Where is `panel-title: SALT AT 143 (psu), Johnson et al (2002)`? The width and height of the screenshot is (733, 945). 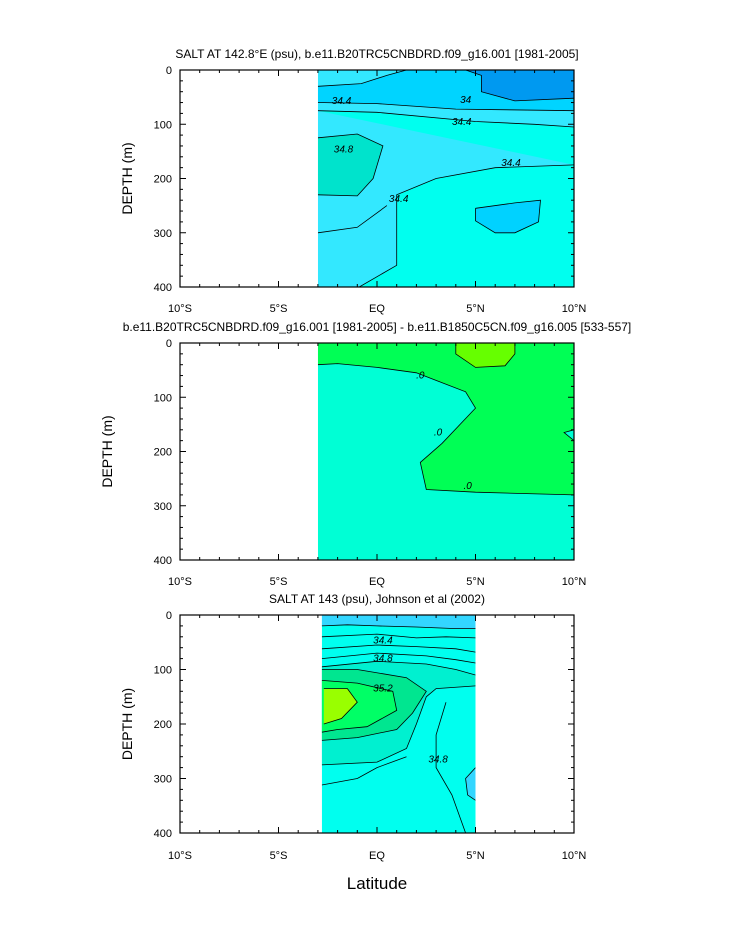 panel-title: SALT AT 143 (psu), Johnson et al (2002) is located at coordinates (377, 599).